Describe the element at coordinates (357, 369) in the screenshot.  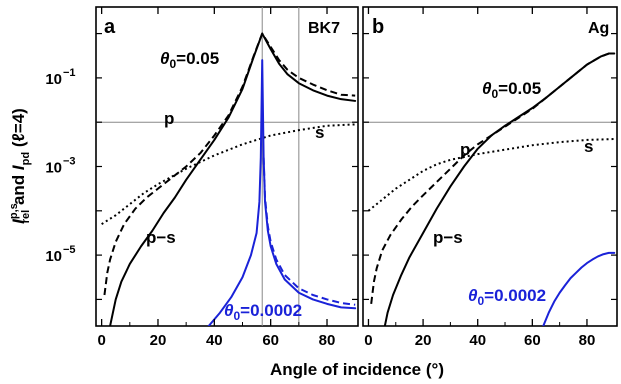
I see `x-axis-label: Angle of incidence (°)` at that location.